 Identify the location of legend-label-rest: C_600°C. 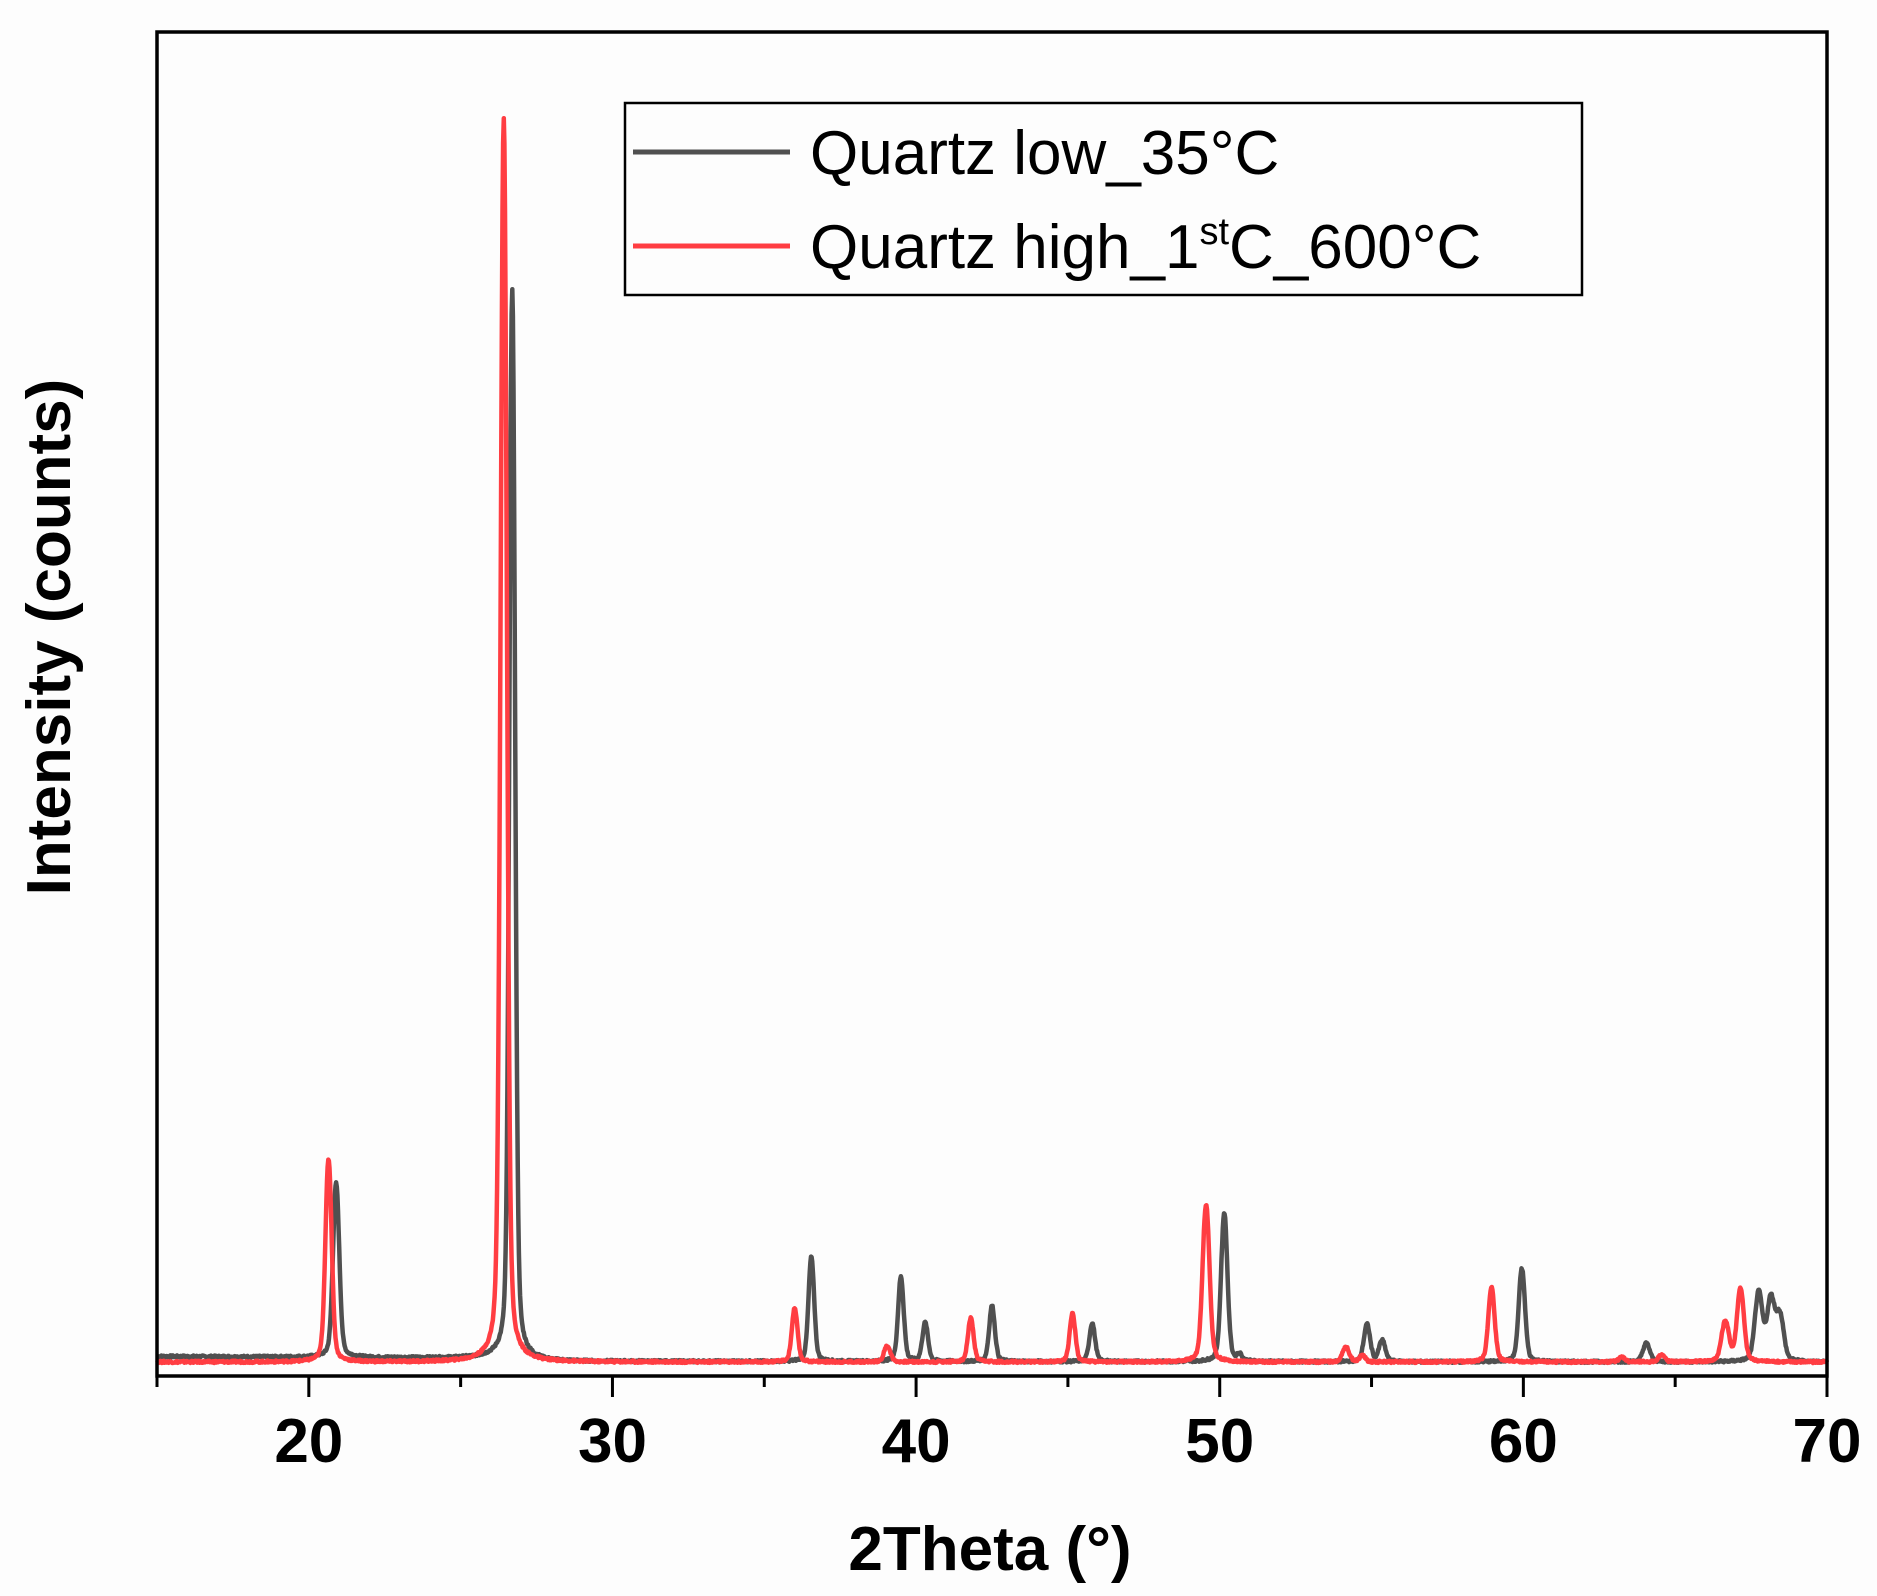
(1355, 247).